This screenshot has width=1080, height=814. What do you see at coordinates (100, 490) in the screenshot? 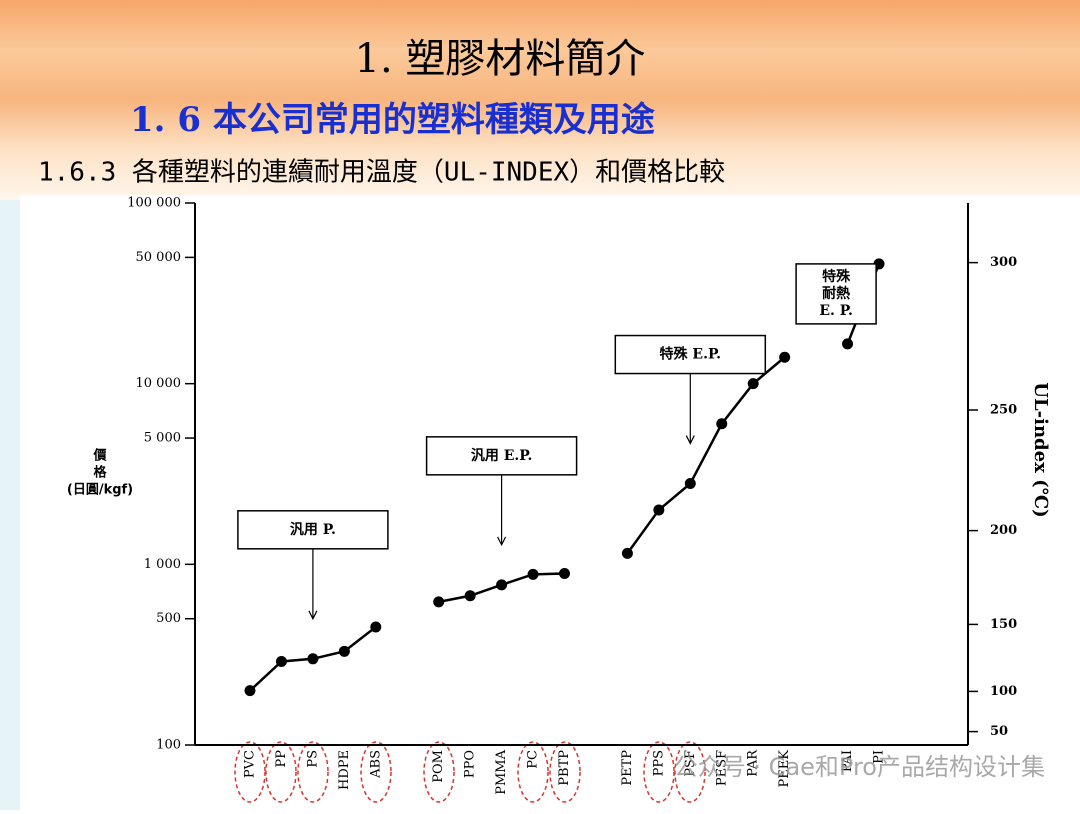
I see `y-axis-label: (日圓/kgf)` at bounding box center [100, 490].